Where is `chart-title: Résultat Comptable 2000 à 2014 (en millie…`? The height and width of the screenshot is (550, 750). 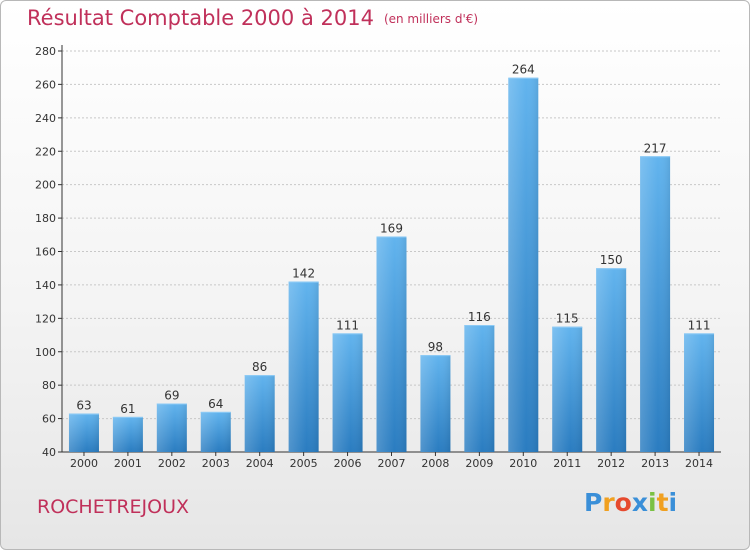 chart-title: Résultat Comptable 2000 à 2014 (en millie… is located at coordinates (252, 18).